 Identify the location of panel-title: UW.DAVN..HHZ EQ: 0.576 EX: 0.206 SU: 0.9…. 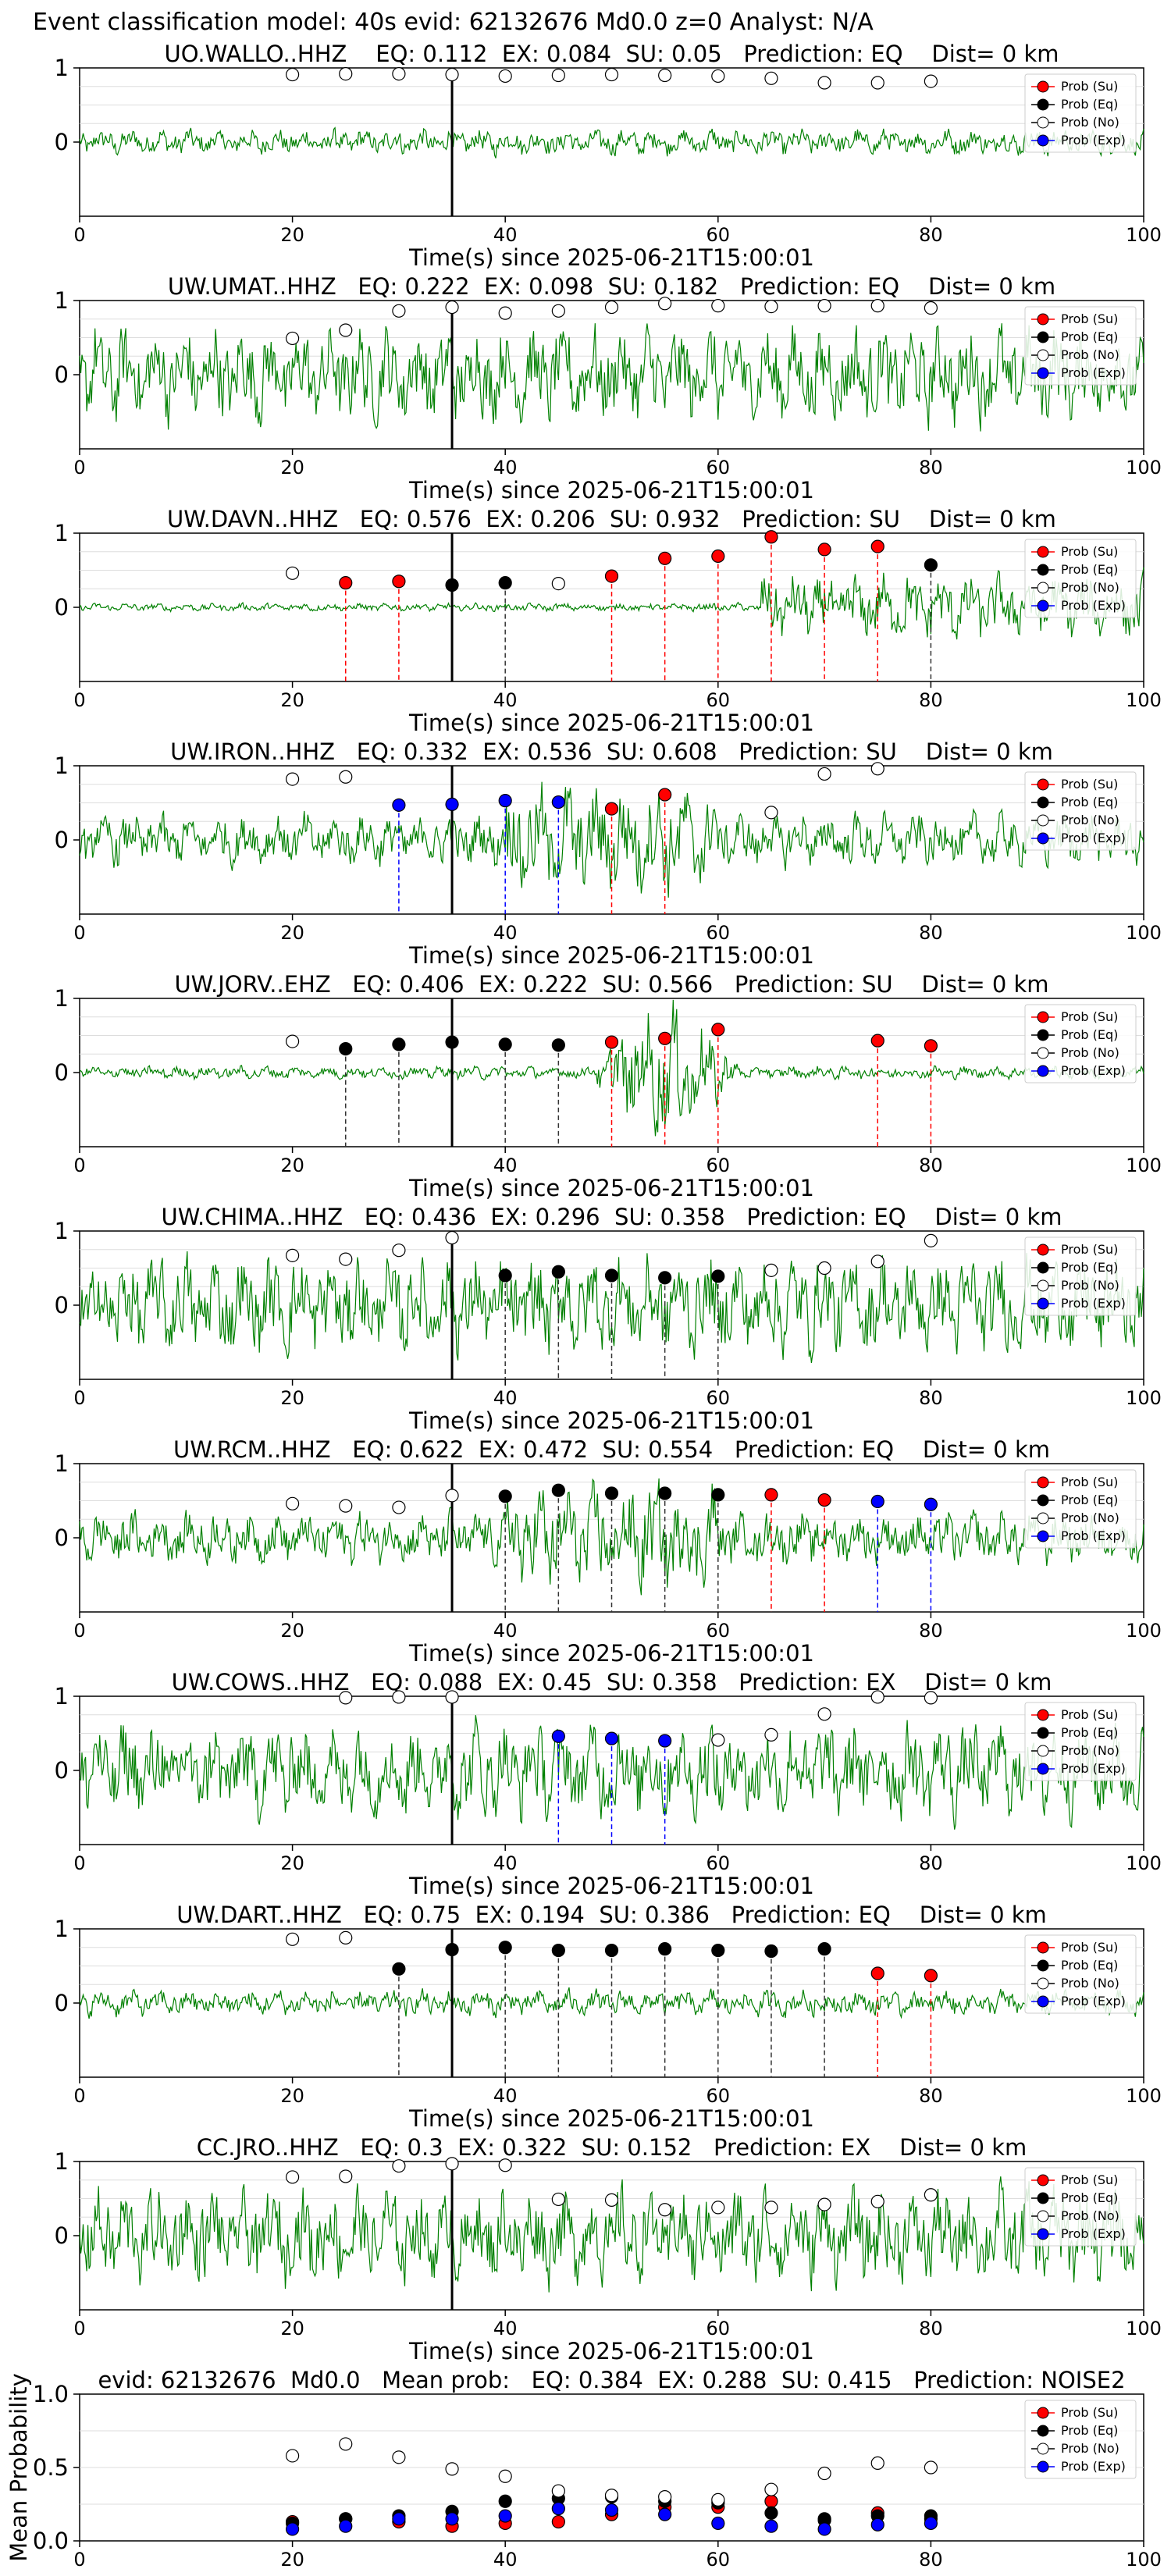
(611, 519).